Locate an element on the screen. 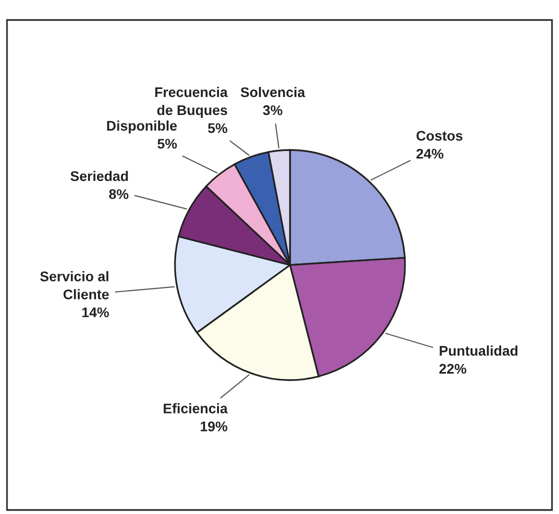 This screenshot has height=514, width=559. slice-label: Servicio al Cliente is located at coordinates (74, 285).